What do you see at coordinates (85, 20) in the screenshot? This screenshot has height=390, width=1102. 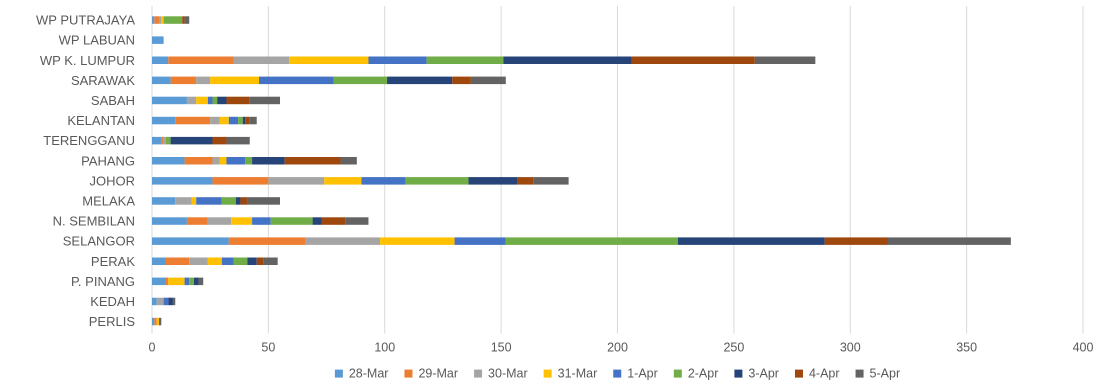 I see `category-label: WP PUTRAJAYA` at bounding box center [85, 20].